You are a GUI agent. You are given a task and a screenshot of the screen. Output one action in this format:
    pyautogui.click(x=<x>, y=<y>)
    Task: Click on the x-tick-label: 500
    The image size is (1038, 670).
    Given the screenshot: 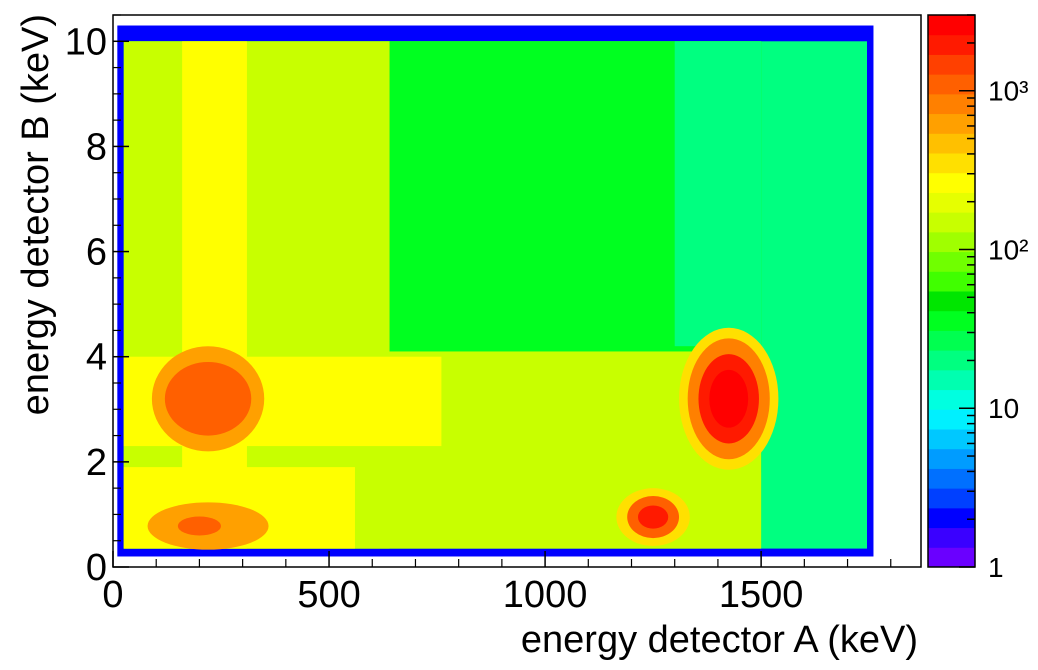 What is the action you would take?
    pyautogui.click(x=328, y=595)
    